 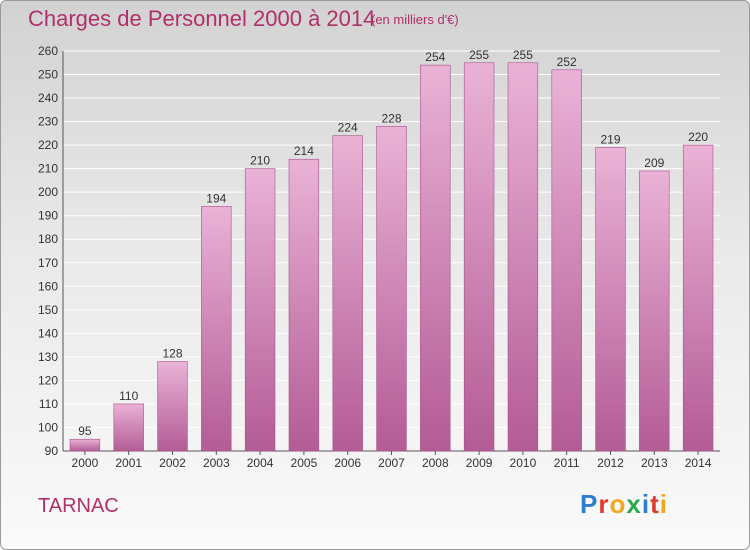 What do you see at coordinates (415, 19) in the screenshot?
I see `chart-subtitle: (en milliers d'€)` at bounding box center [415, 19].